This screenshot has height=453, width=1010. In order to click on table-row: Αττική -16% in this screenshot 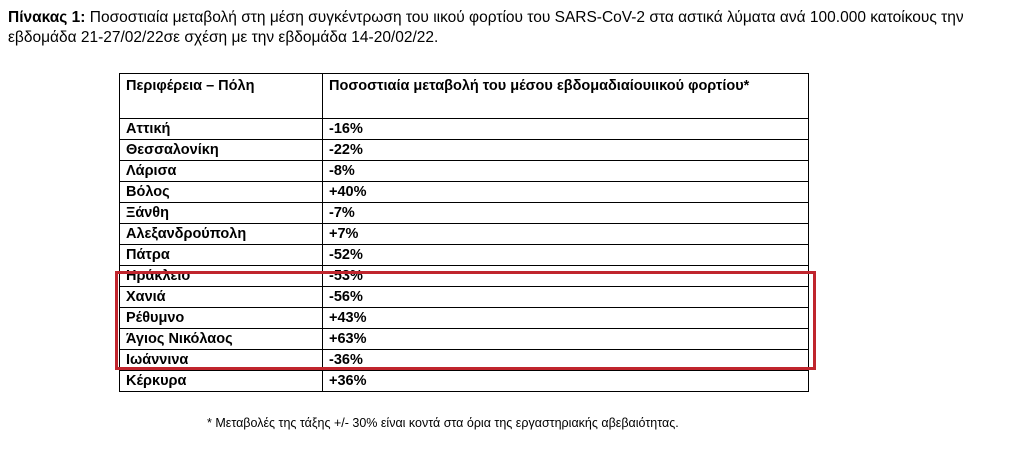, I will do `click(464, 129)`.